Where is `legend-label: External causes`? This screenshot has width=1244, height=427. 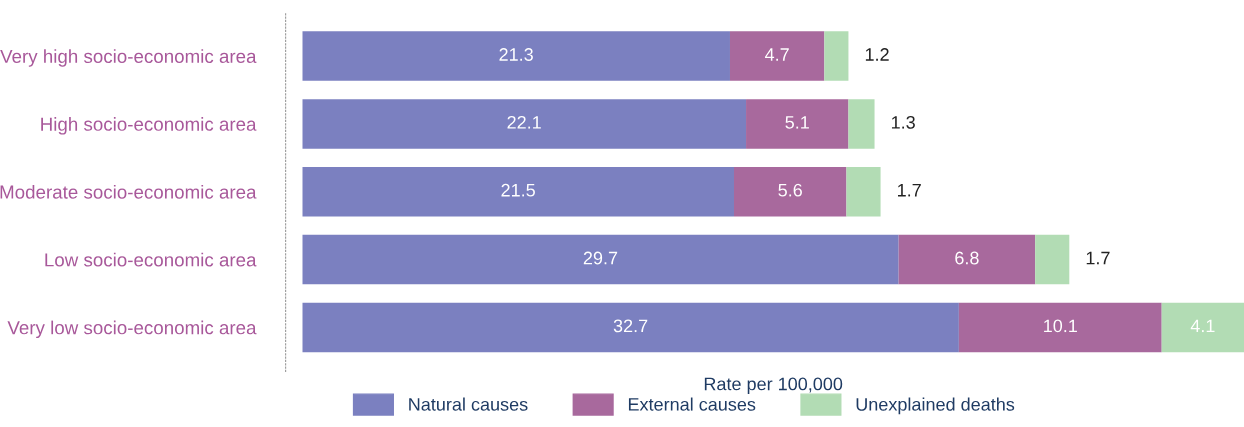
legend-label: External causes is located at coordinates (692, 404).